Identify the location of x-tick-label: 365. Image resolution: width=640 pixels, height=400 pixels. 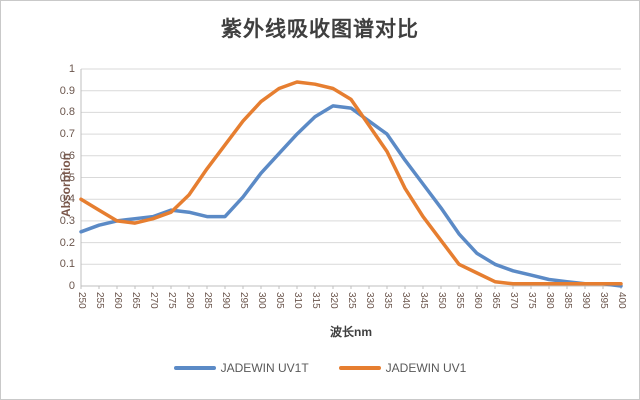
(495, 300).